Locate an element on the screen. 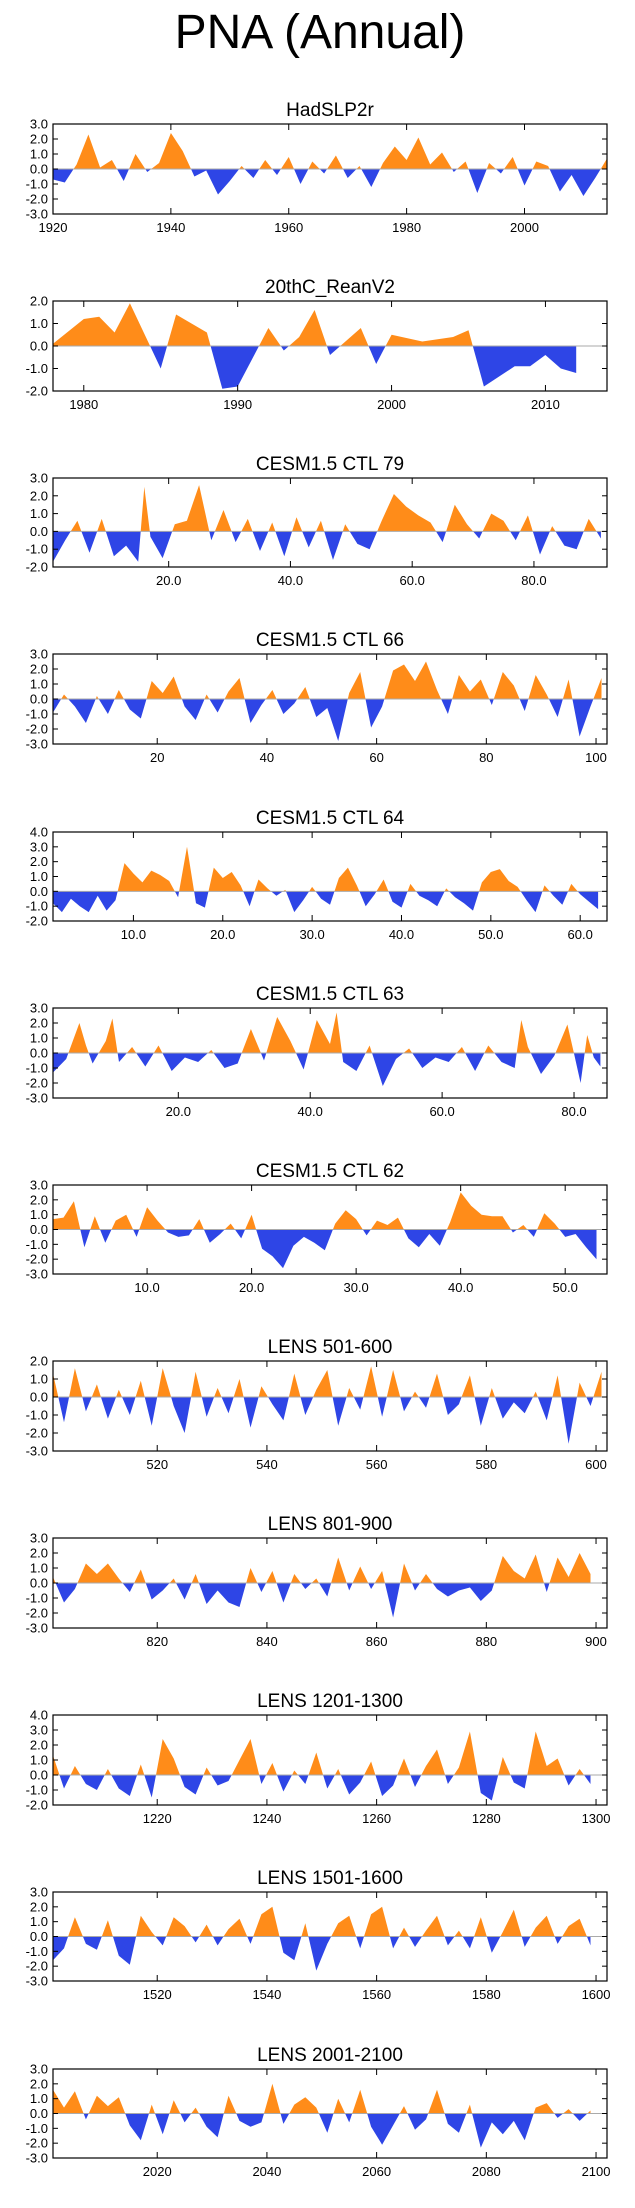 This screenshot has height=2208, width=635. x-tick-label: 860 is located at coordinates (377, 1641).